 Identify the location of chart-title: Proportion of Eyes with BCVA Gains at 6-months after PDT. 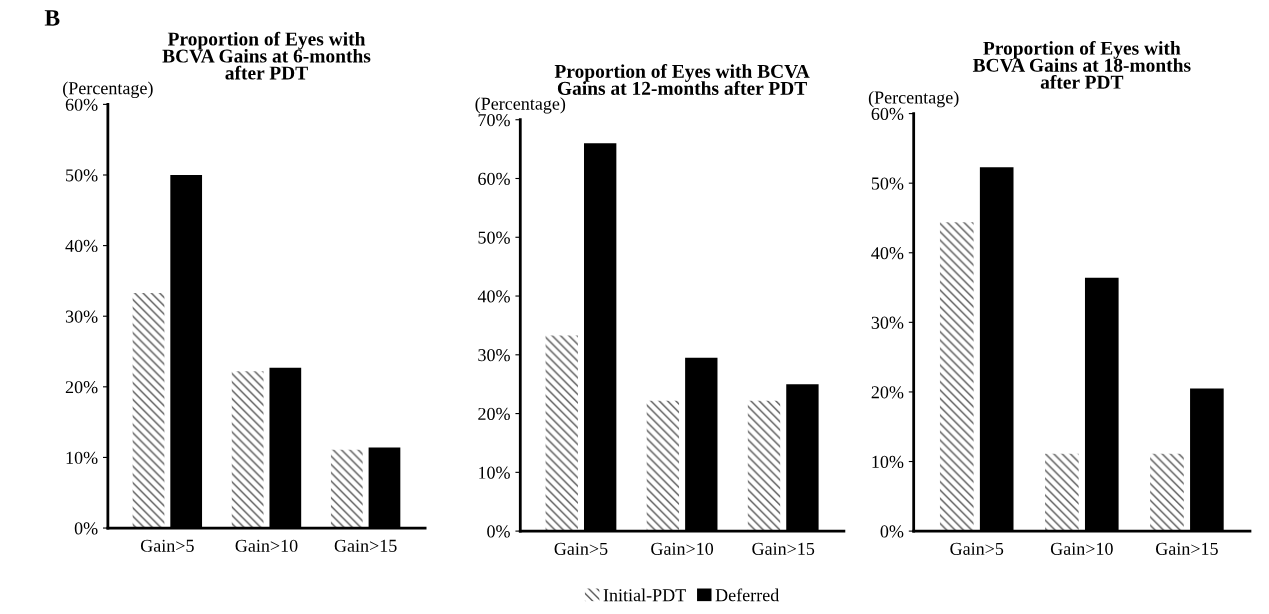
(266, 55).